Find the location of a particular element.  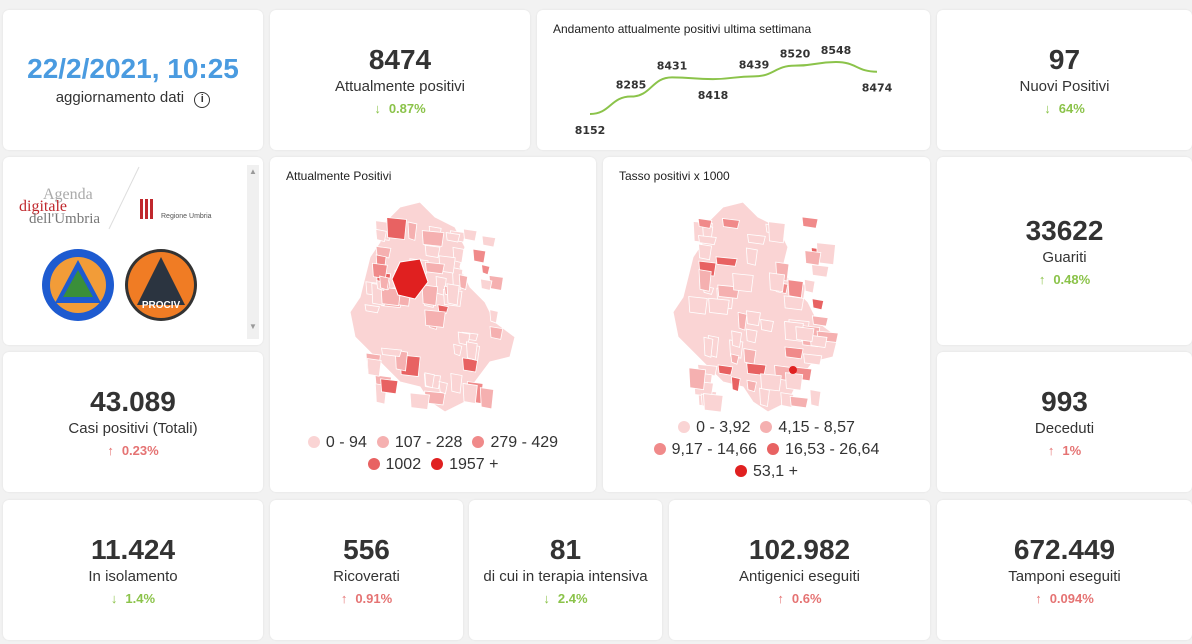

logos-scrollbar: ▲ ▼ is located at coordinates (253, 252).